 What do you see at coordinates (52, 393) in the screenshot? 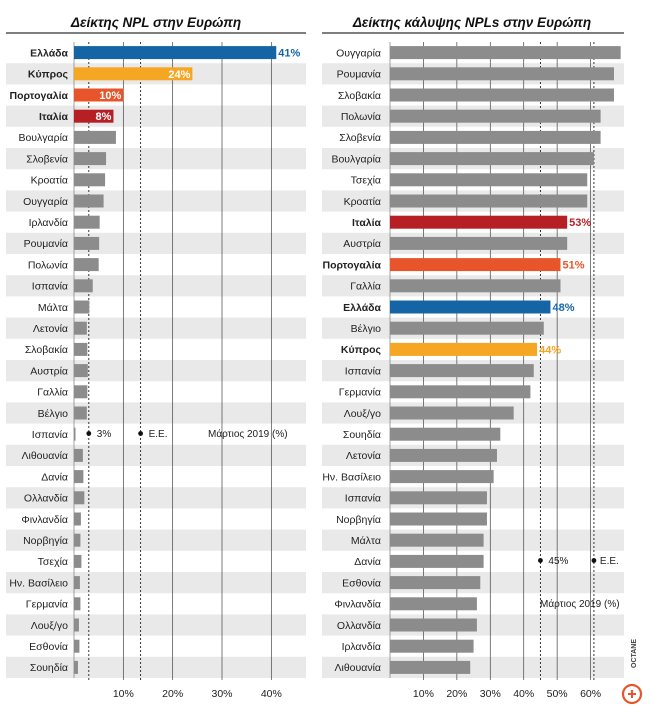
I see `category-label: Γαλλία` at bounding box center [52, 393].